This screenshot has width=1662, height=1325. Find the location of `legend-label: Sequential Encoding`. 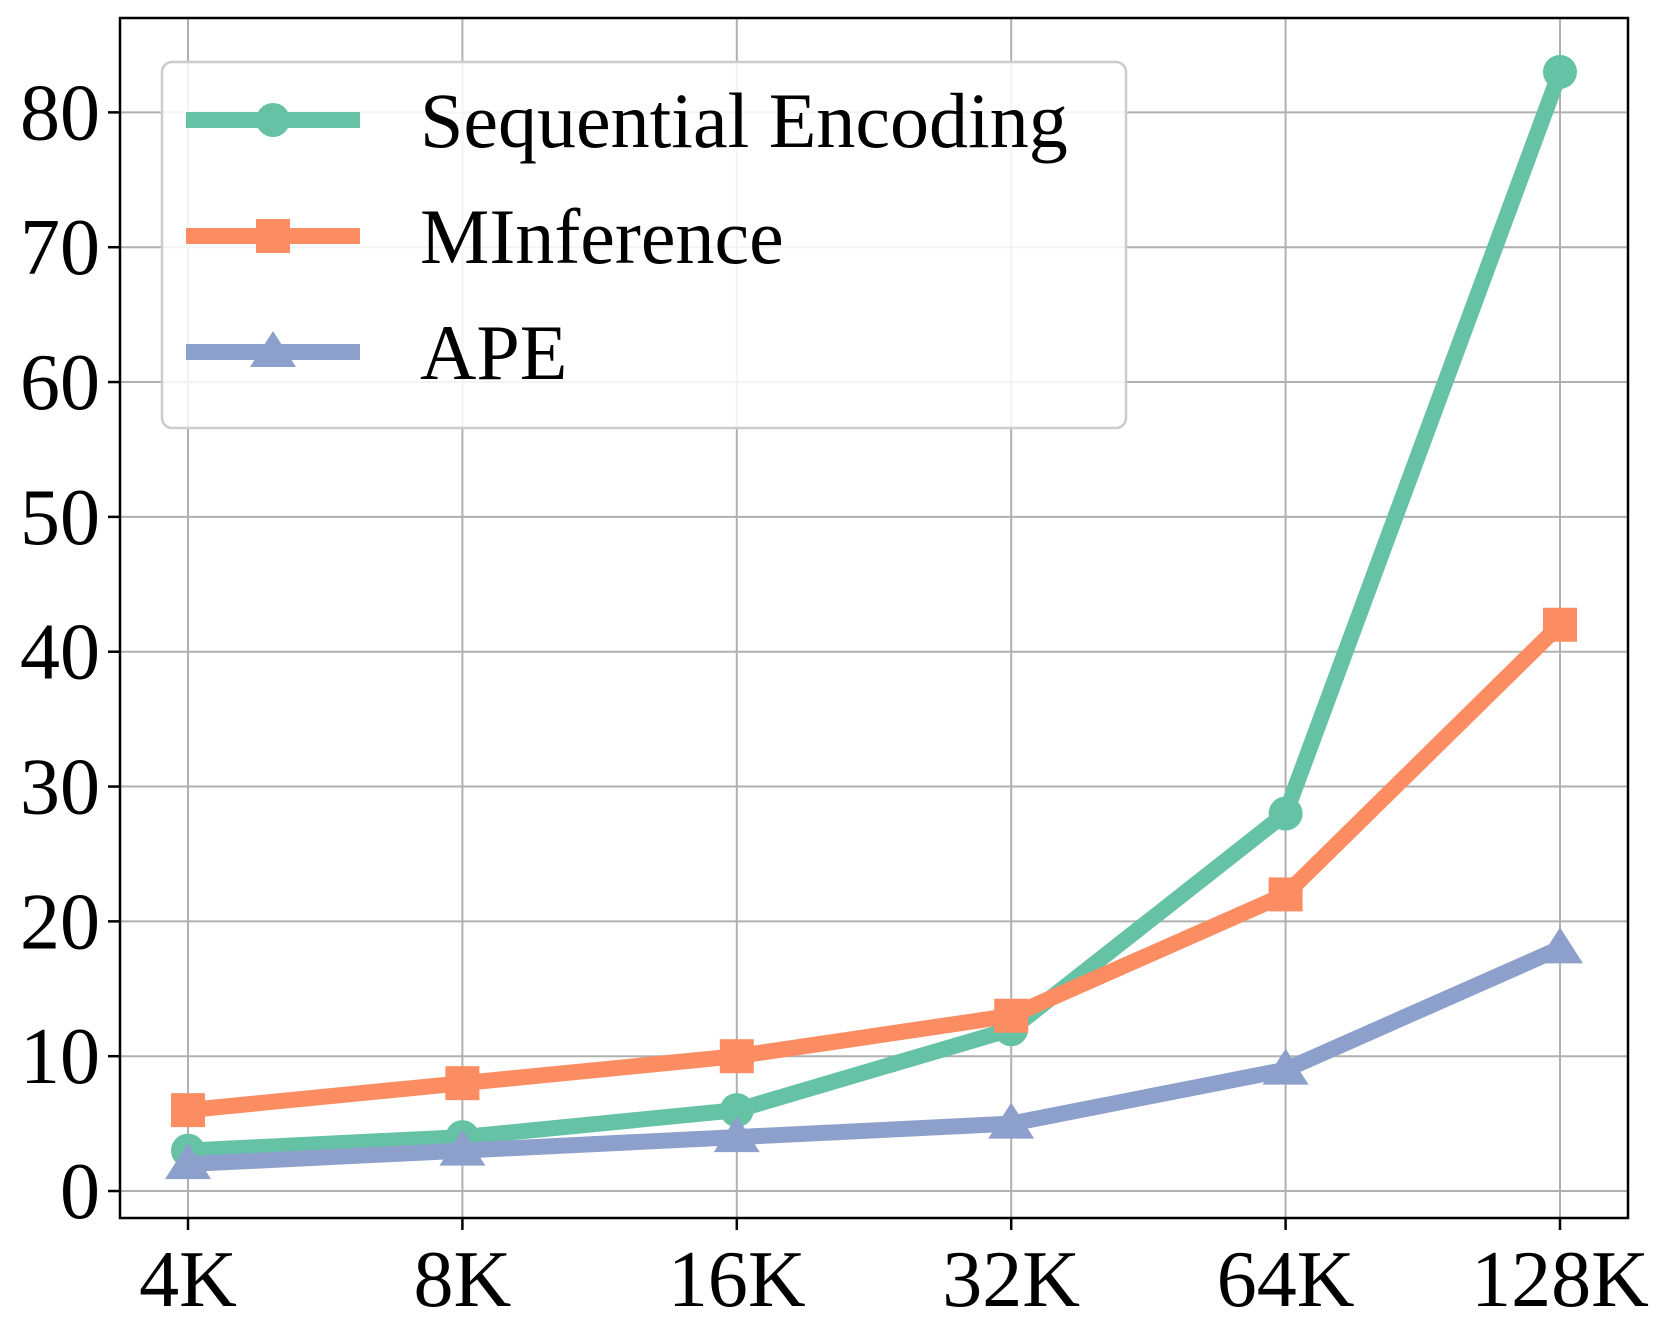

legend-label: Sequential Encoding is located at coordinates (744, 120).